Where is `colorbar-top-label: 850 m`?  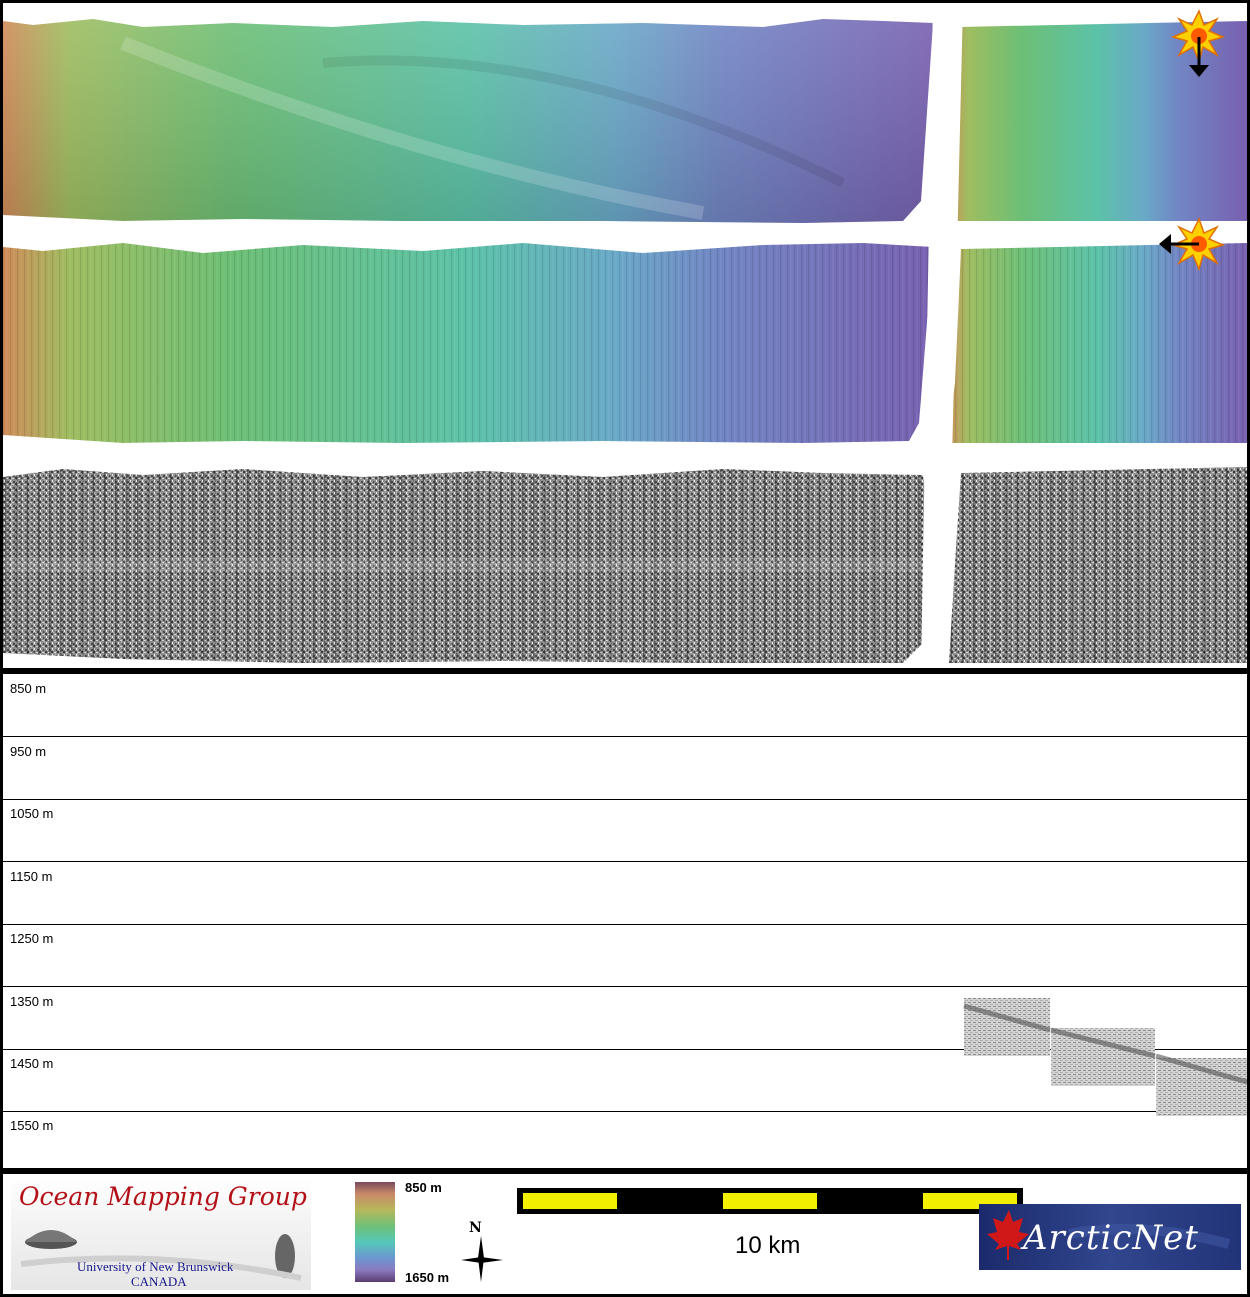
colorbar-top-label: 850 m is located at coordinates (423, 1187).